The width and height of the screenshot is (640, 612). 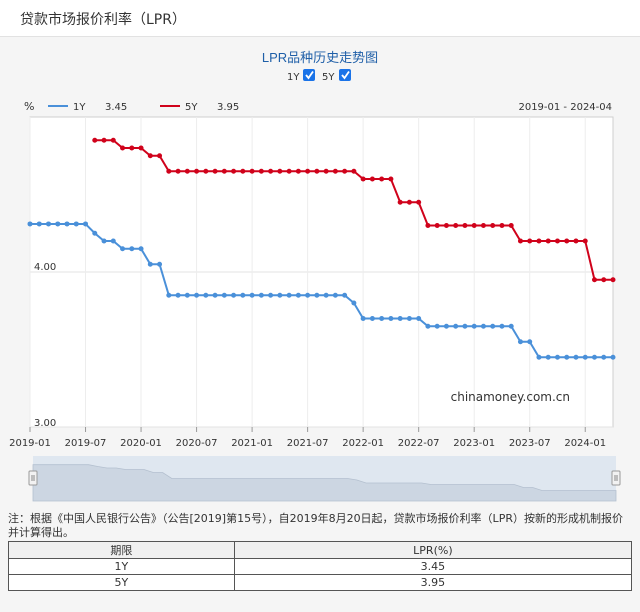 I want to click on legend-1y: 1Y 3.45, so click(x=87, y=107).